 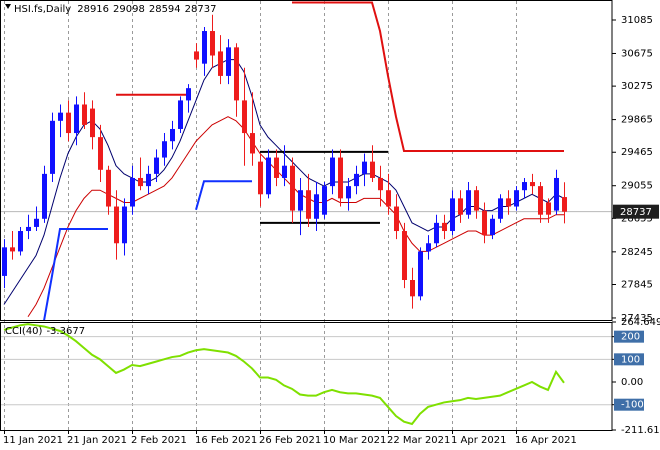 I want to click on indicator-header: CCI(40) -3.3677, so click(x=45, y=331).